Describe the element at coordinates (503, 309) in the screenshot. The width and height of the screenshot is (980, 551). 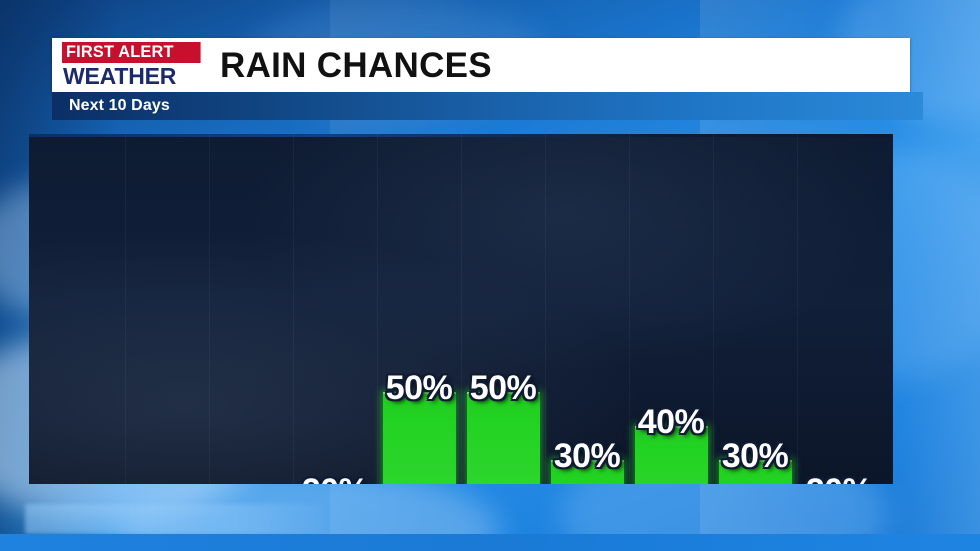
I see `bar-group: 50%SUN` at that location.